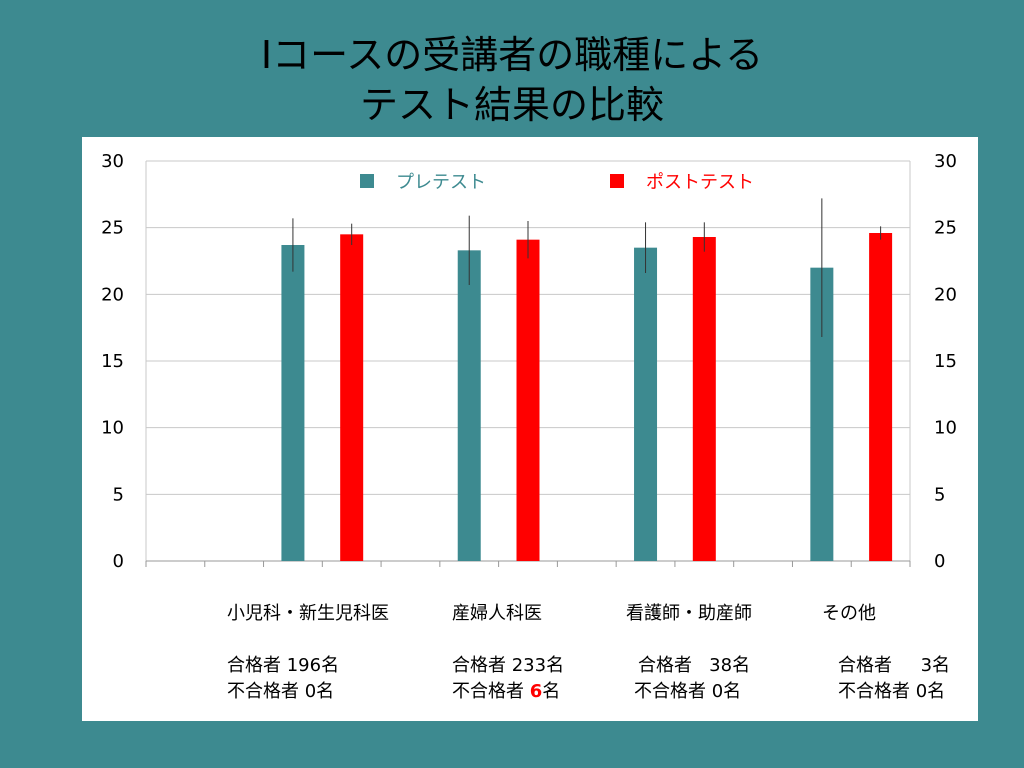 The height and width of the screenshot is (768, 1024). I want to click on fail-unit: 名, so click(551, 691).